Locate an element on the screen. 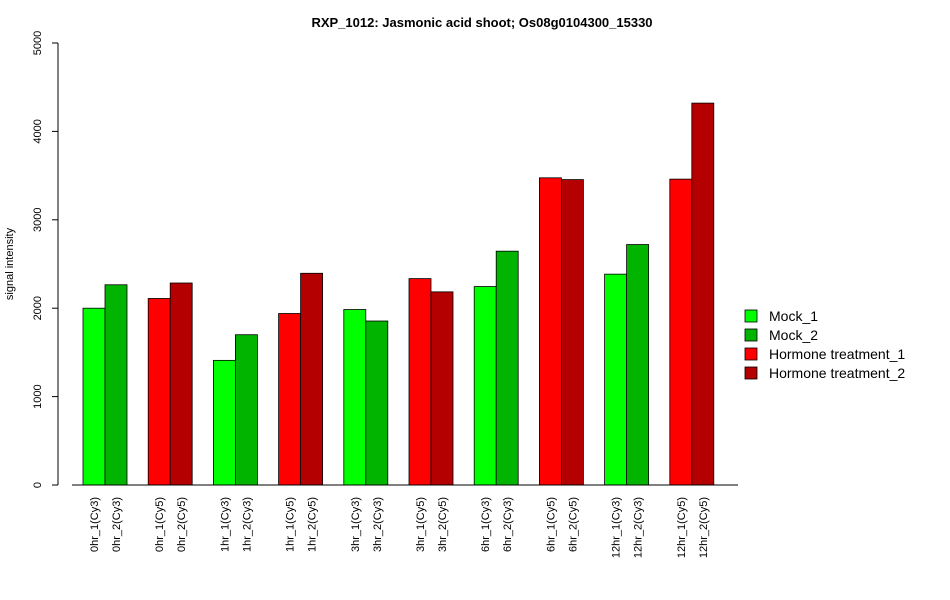  x-tick-label: 6hr_1(Cy3) is located at coordinates (486, 524).